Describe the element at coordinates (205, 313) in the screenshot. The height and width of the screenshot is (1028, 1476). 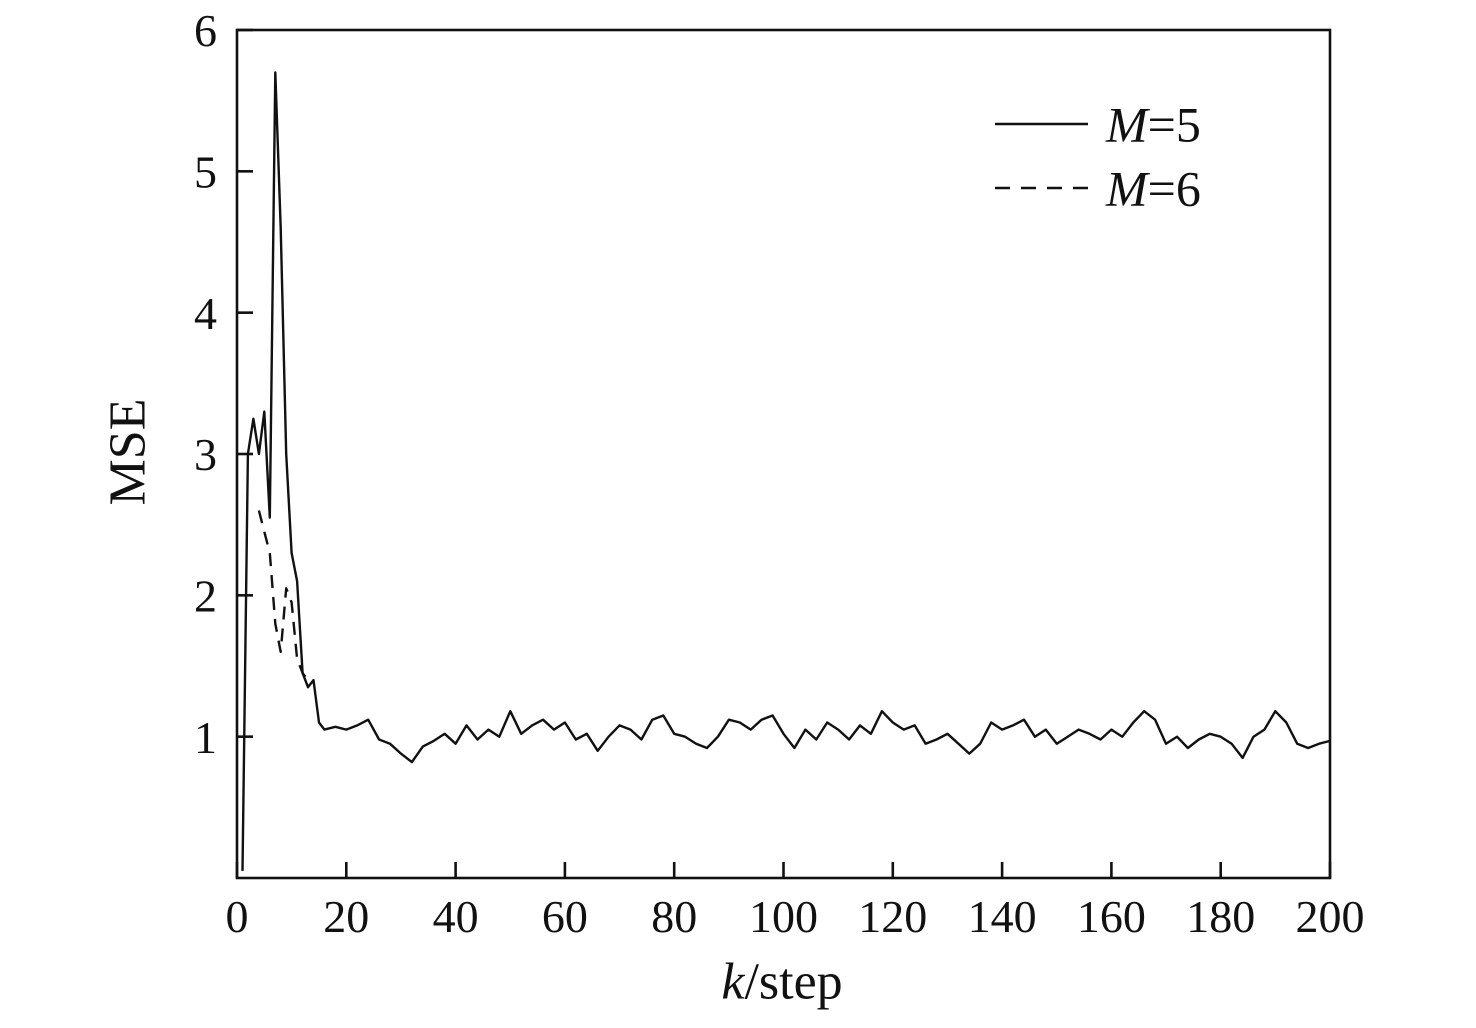
I see `y-tick-label: 4` at that location.